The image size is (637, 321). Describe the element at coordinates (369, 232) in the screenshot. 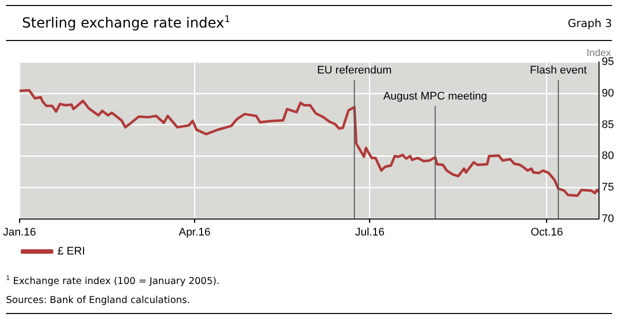

I see `x-tick-label: Jul.16` at that location.